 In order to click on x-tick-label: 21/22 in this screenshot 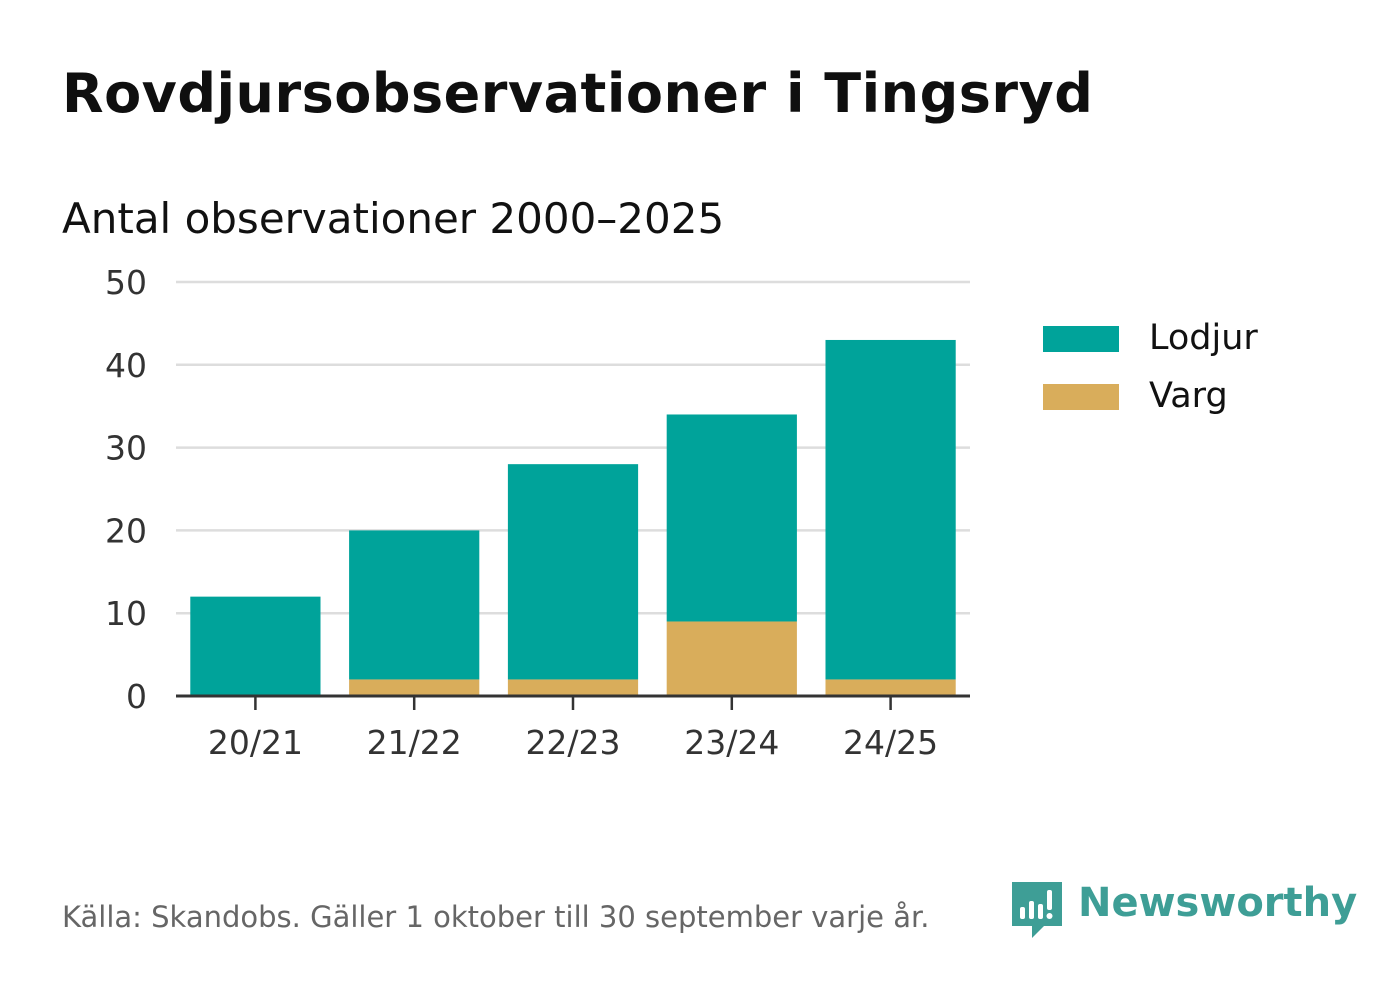, I will do `click(414, 742)`.